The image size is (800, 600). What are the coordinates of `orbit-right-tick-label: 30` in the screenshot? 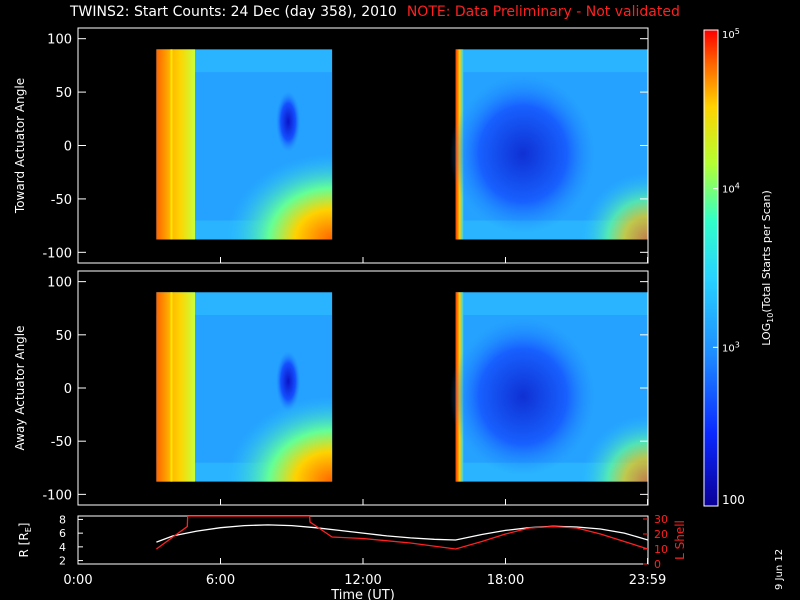 It's located at (661, 519).